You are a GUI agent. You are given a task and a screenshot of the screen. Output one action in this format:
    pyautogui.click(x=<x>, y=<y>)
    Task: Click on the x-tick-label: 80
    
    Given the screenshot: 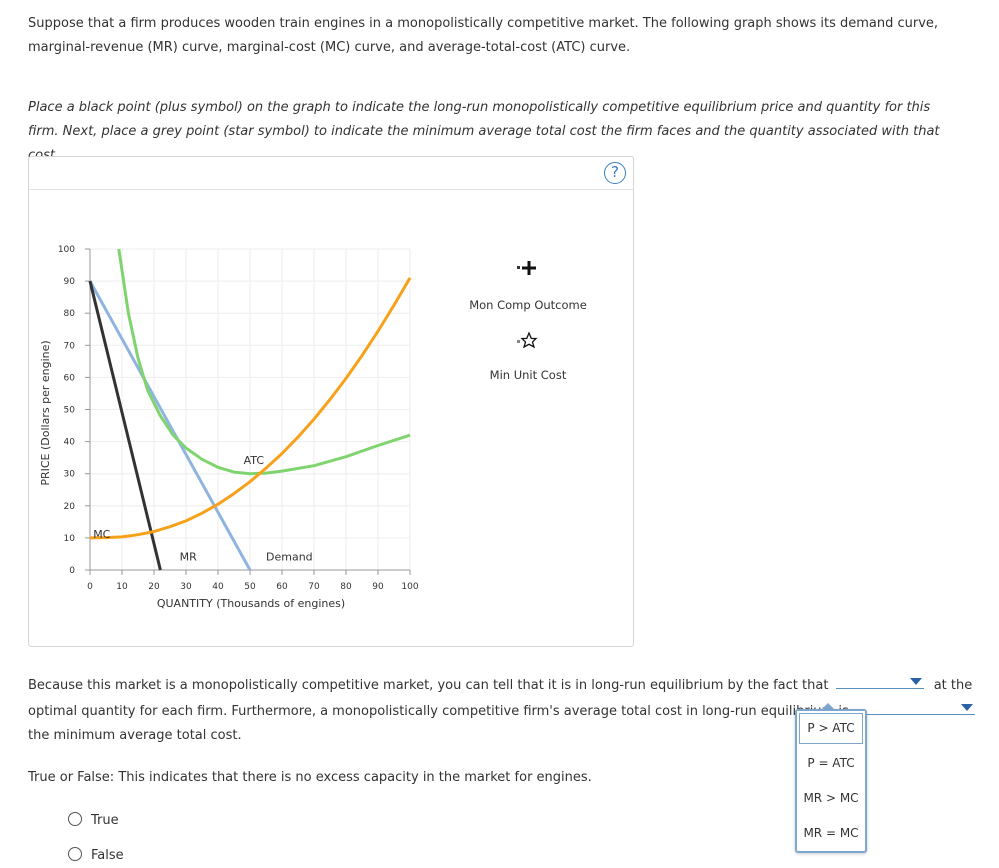 What is the action you would take?
    pyautogui.click(x=346, y=587)
    